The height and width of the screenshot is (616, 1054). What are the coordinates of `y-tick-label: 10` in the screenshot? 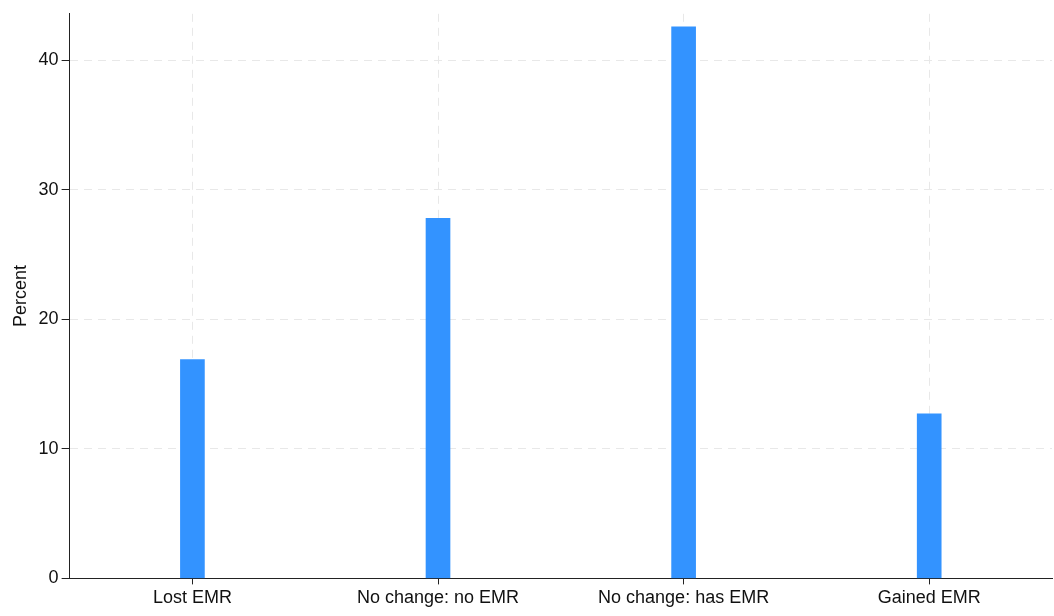 It's located at (48, 447).